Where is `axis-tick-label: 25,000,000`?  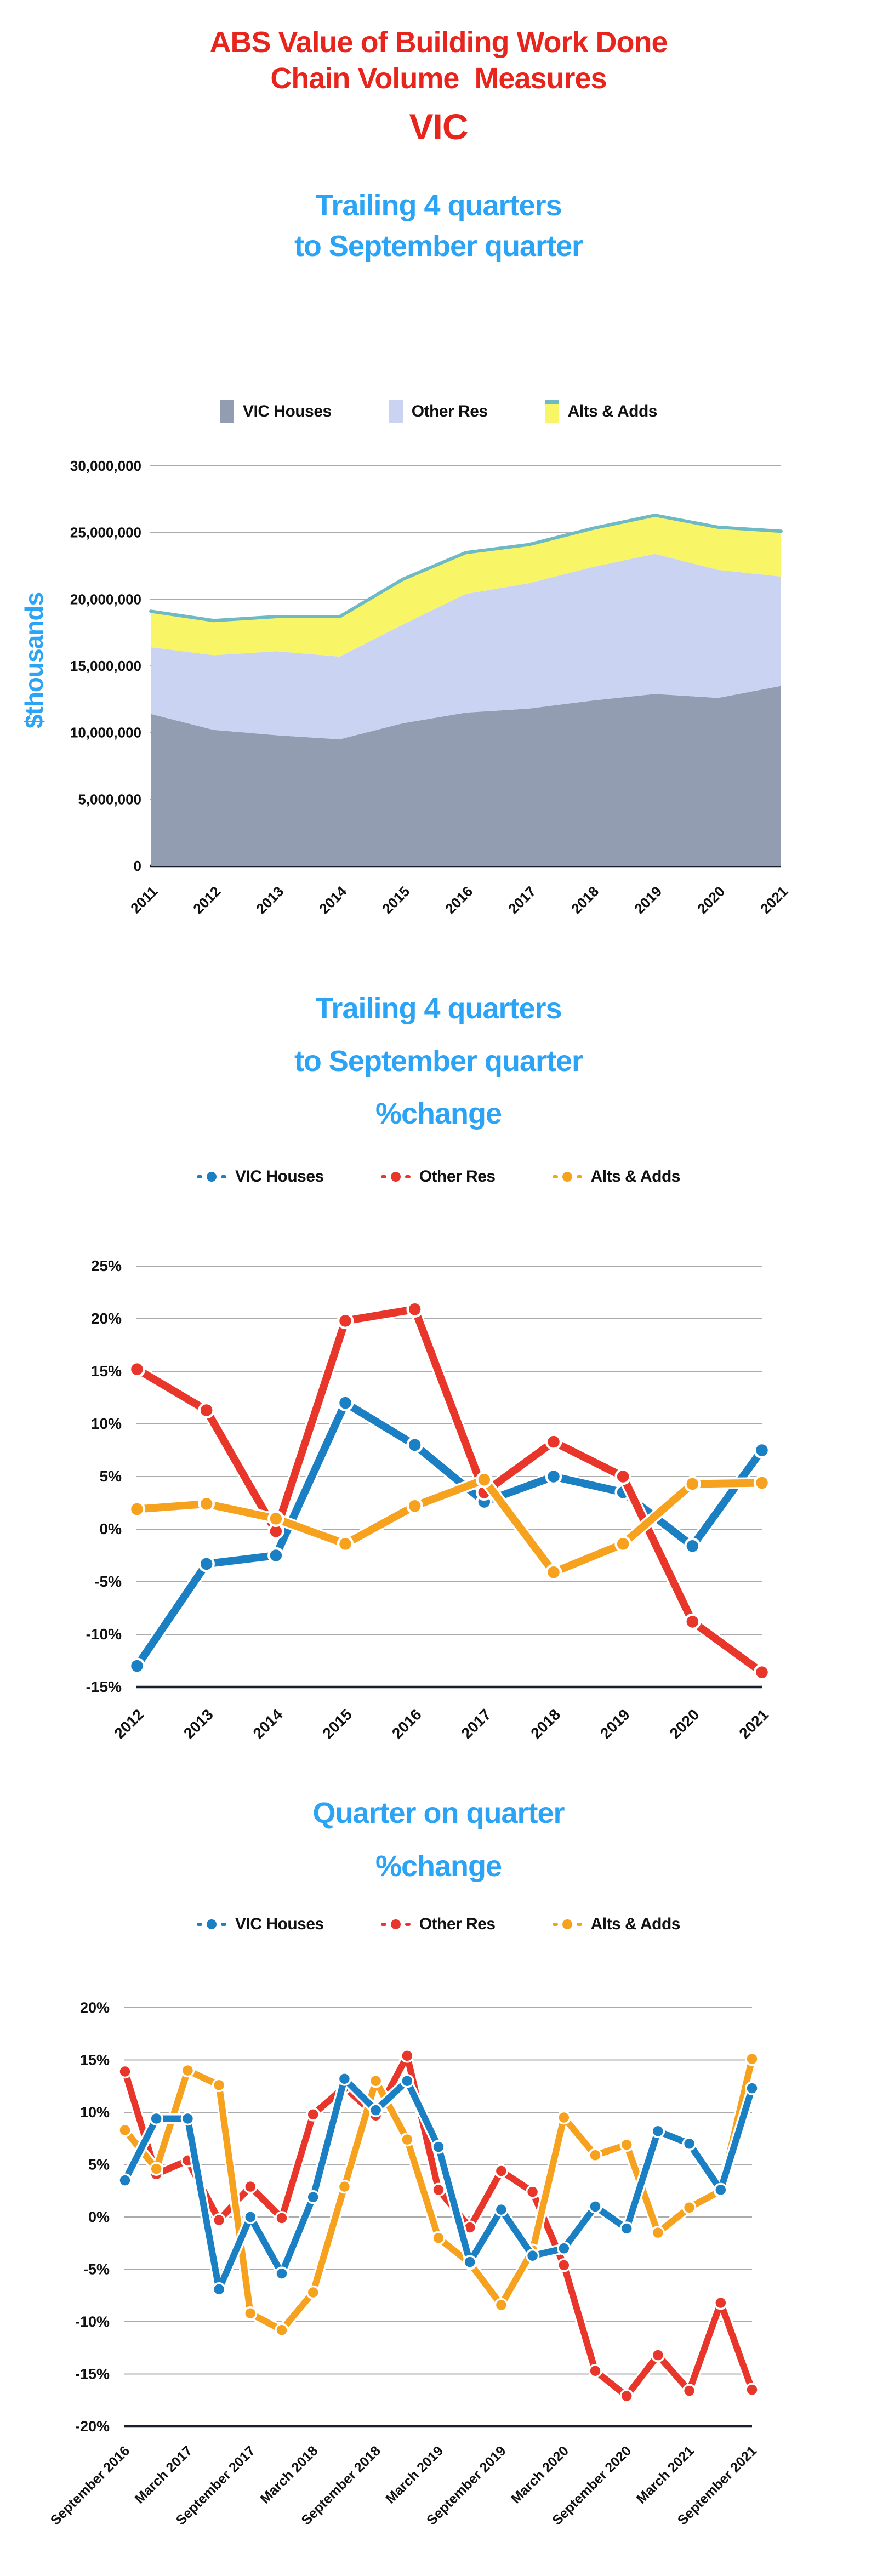
axis-tick-label: 25,000,000 is located at coordinates (105, 533).